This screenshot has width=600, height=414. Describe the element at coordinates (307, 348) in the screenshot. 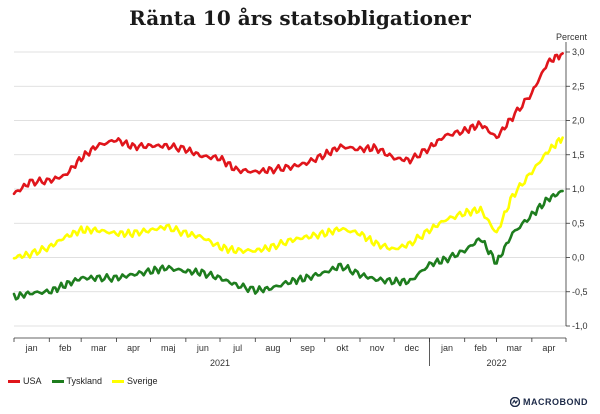

I see `x-tick-label: sep` at that location.